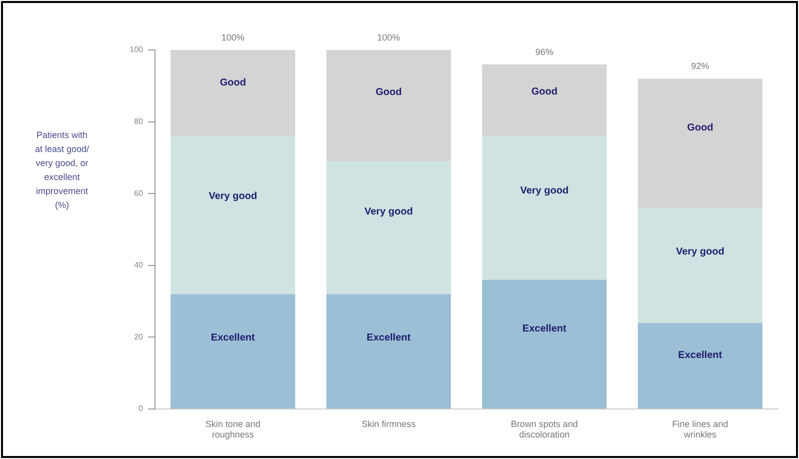 The image size is (799, 459). What do you see at coordinates (62, 170) in the screenshot?
I see `y-axis-title: Patients with at least good/ very good, or excellent improvement (%)` at bounding box center [62, 170].